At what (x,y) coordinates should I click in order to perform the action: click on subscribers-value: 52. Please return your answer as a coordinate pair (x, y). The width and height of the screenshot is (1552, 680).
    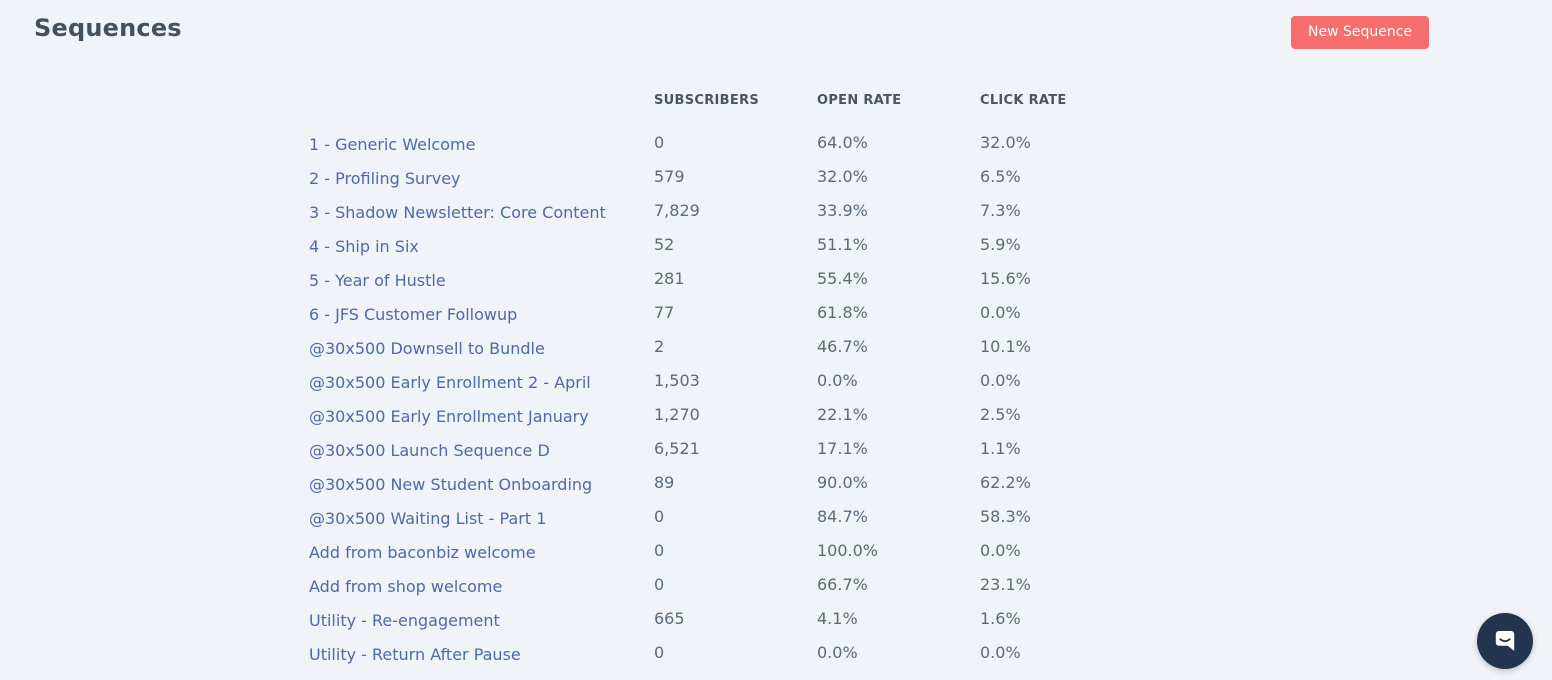
    Looking at the image, I should click on (664, 244).